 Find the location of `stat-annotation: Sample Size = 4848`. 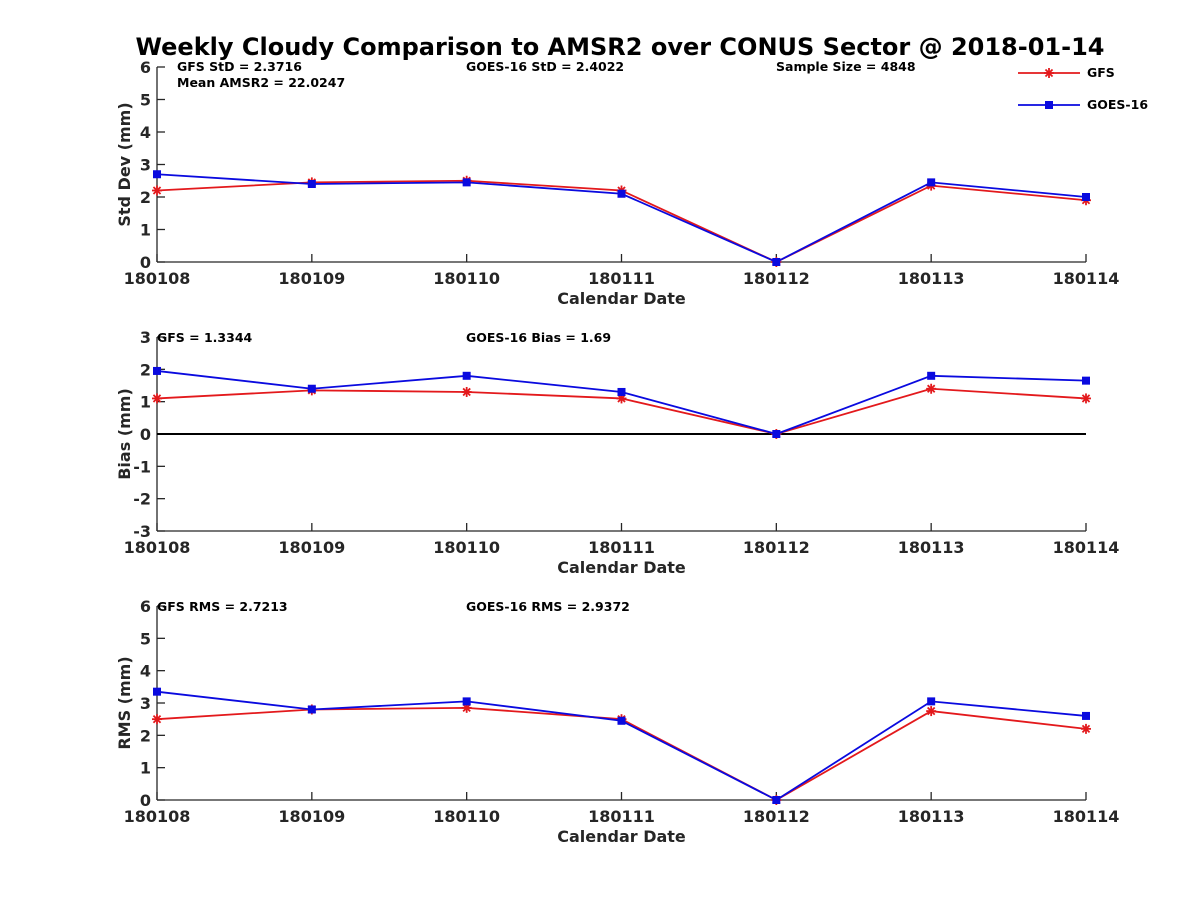

stat-annotation: Sample Size = 4848 is located at coordinates (846, 66).